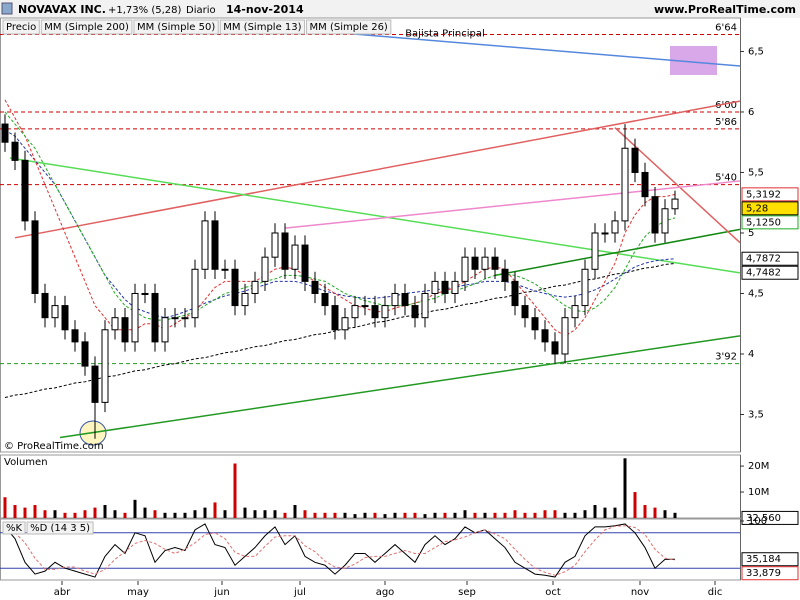  Describe the element at coordinates (7, 8) in the screenshot. I see `menu-icon` at that location.